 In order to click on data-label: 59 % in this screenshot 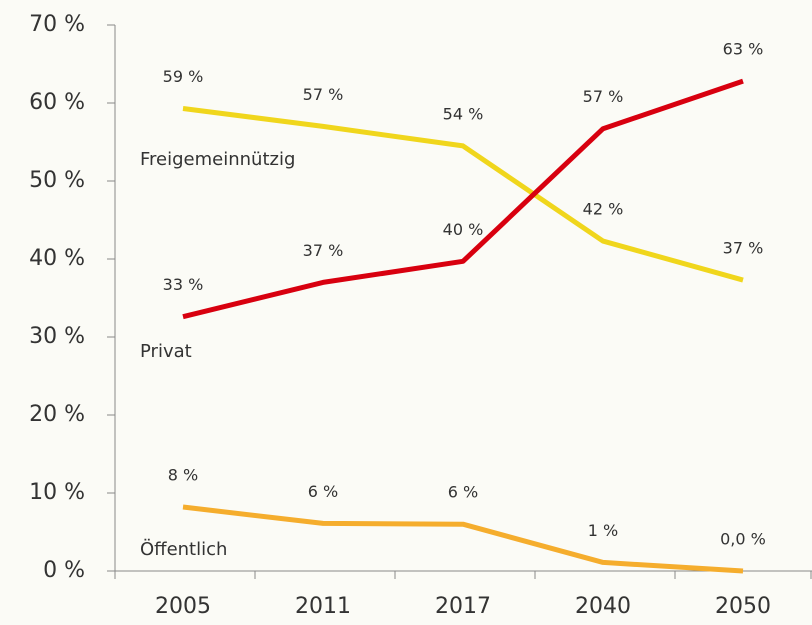, I will do `click(183, 76)`.